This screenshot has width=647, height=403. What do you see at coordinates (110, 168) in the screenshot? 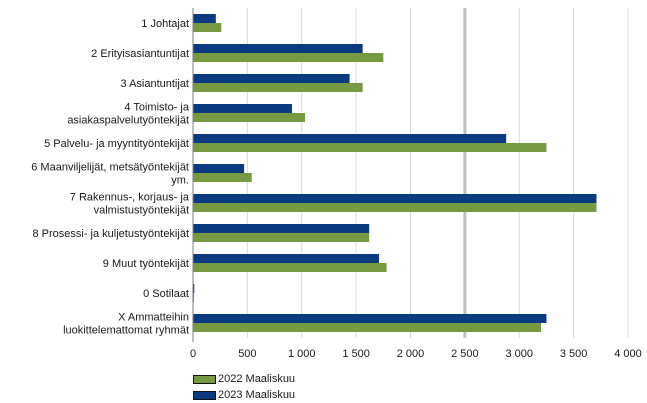
I see `category-label-line: 6 Maanviljelijät, metsätyöntekijät` at bounding box center [110, 168].